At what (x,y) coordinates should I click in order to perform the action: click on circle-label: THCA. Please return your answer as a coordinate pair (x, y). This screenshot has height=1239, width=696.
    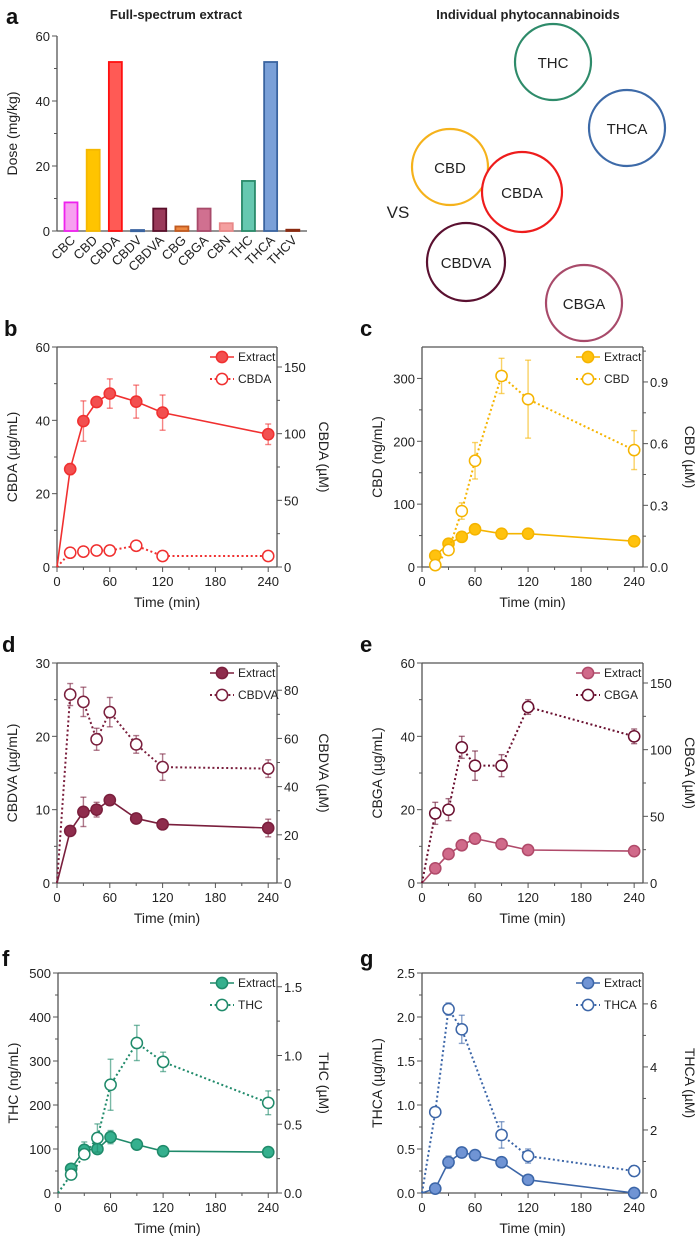
    Looking at the image, I should click on (627, 129).